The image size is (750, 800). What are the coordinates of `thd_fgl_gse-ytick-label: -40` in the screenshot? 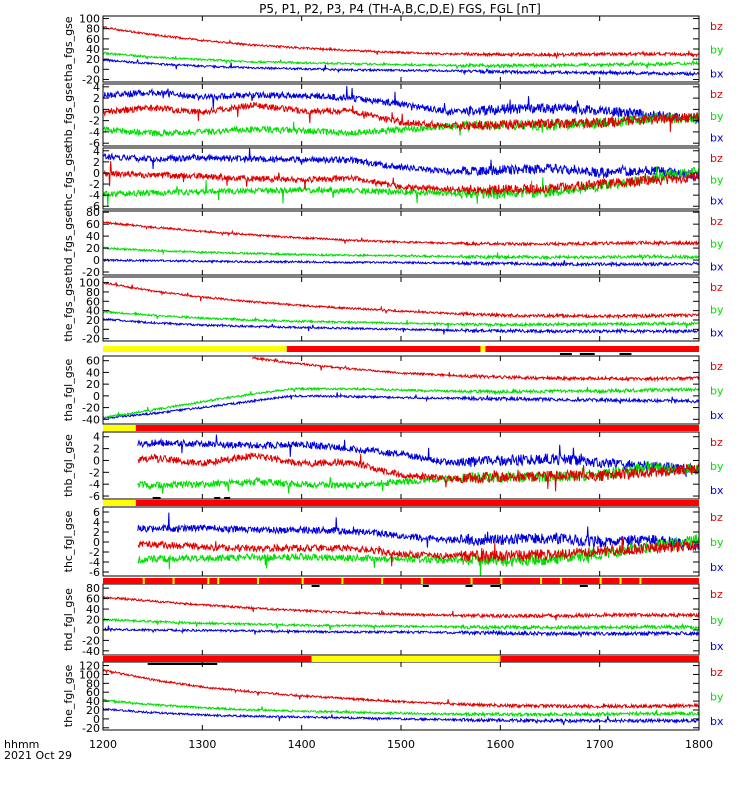 It's located at (91, 651).